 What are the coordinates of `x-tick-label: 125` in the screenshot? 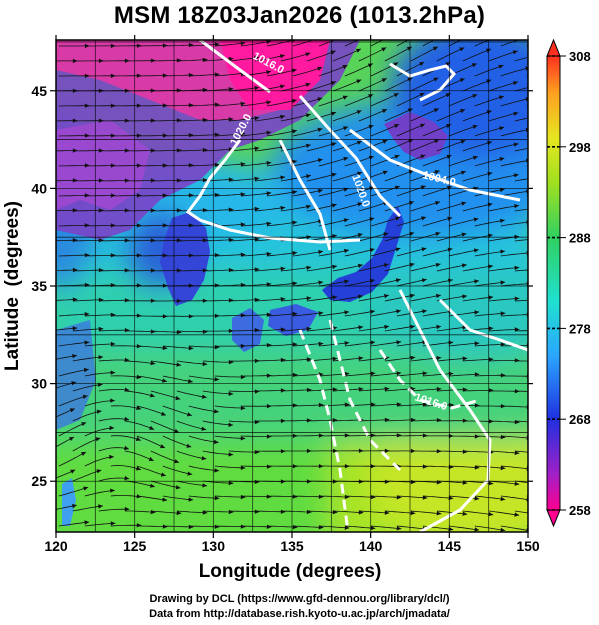 It's located at (135, 546).